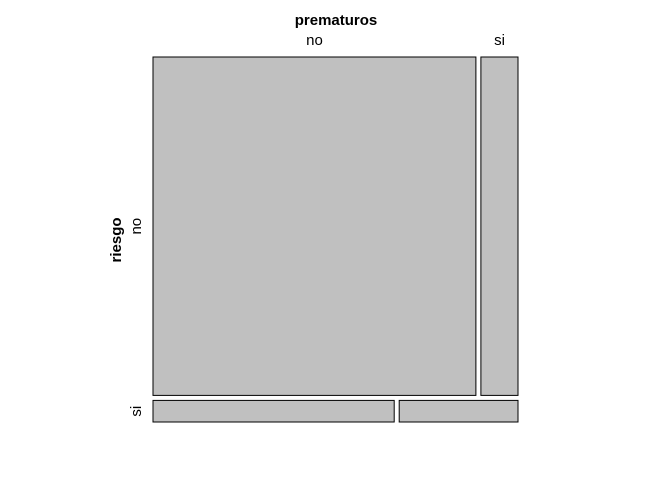 The width and height of the screenshot is (672, 480). What do you see at coordinates (499, 226) in the screenshot?
I see `mosaic-cell-riesgo-no-prematuros-si` at bounding box center [499, 226].